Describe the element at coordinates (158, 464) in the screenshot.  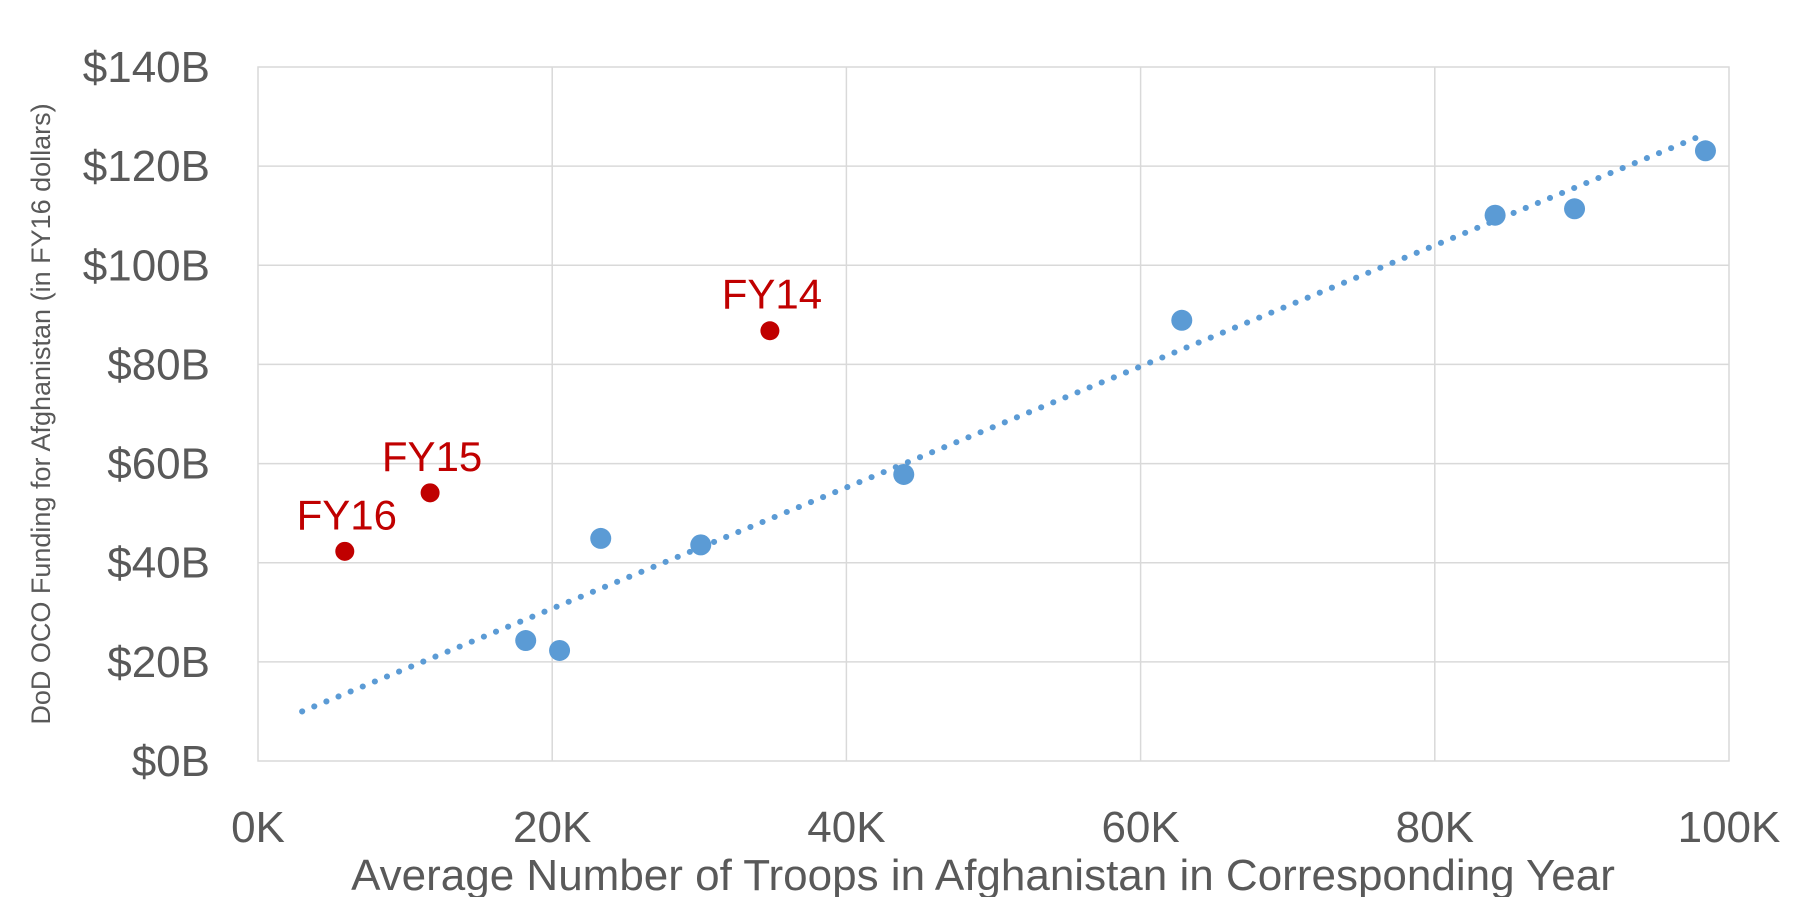
I see `y-tick-label: $60B` at that location.